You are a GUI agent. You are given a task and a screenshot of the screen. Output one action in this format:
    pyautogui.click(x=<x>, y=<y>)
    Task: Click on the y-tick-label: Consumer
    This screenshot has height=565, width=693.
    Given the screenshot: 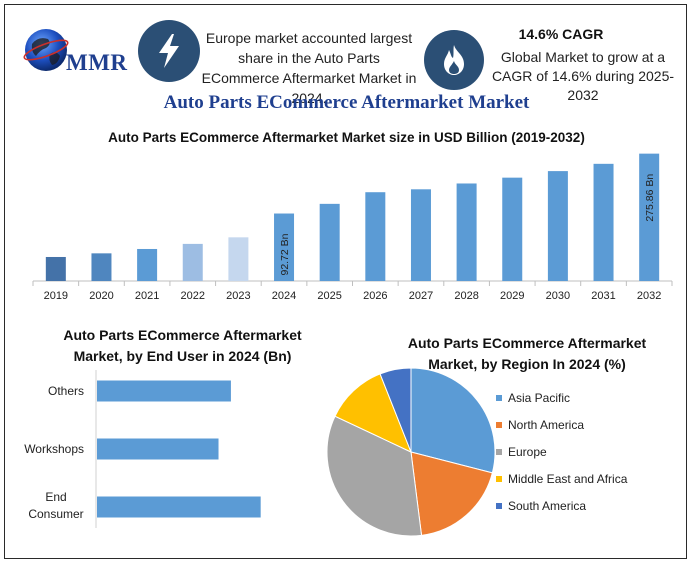 What is the action you would take?
    pyautogui.click(x=55, y=514)
    